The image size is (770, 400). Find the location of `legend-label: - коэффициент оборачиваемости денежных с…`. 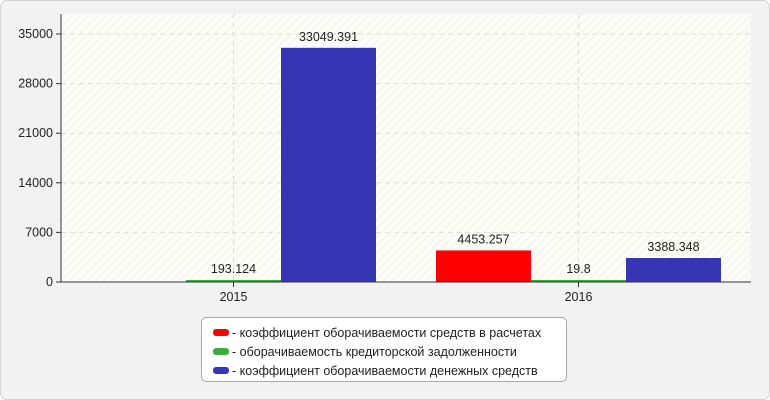

legend-label: - коэффициент оборачиваемости денежных с… is located at coordinates (385, 370).